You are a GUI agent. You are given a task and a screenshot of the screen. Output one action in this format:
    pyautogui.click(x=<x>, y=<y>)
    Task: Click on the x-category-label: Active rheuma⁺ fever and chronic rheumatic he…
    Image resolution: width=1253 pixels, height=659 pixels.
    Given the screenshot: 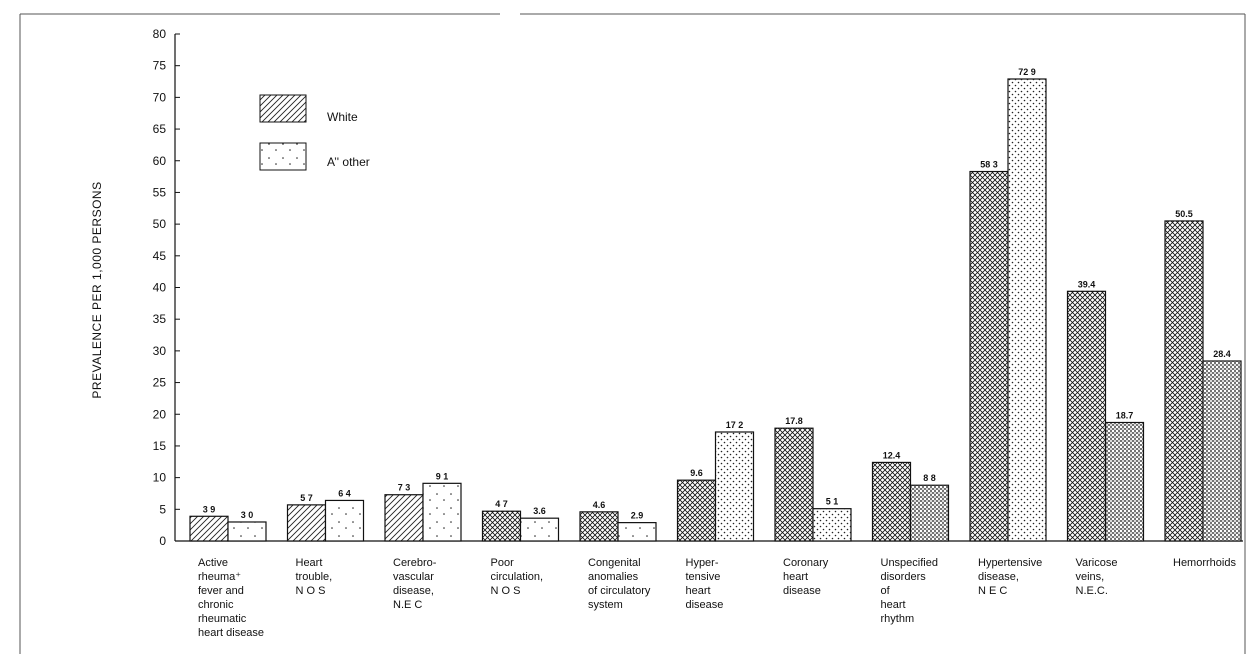 What is the action you would take?
    pyautogui.click(x=231, y=598)
    